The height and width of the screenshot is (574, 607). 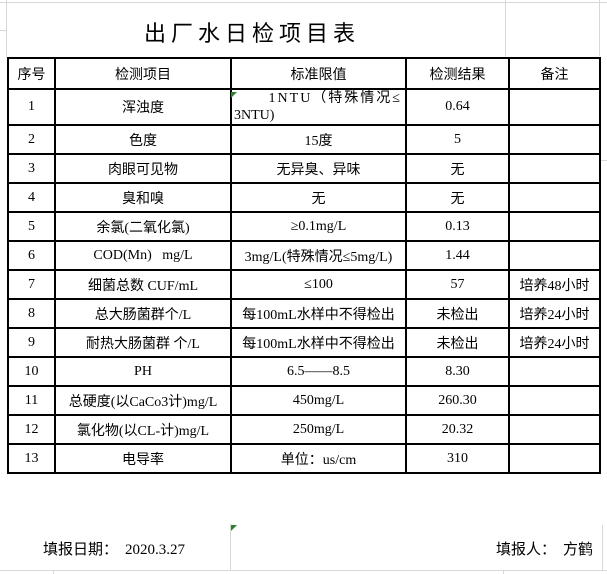 What do you see at coordinates (143, 168) in the screenshot?
I see `item-cell: 肉眼可见物` at bounding box center [143, 168].